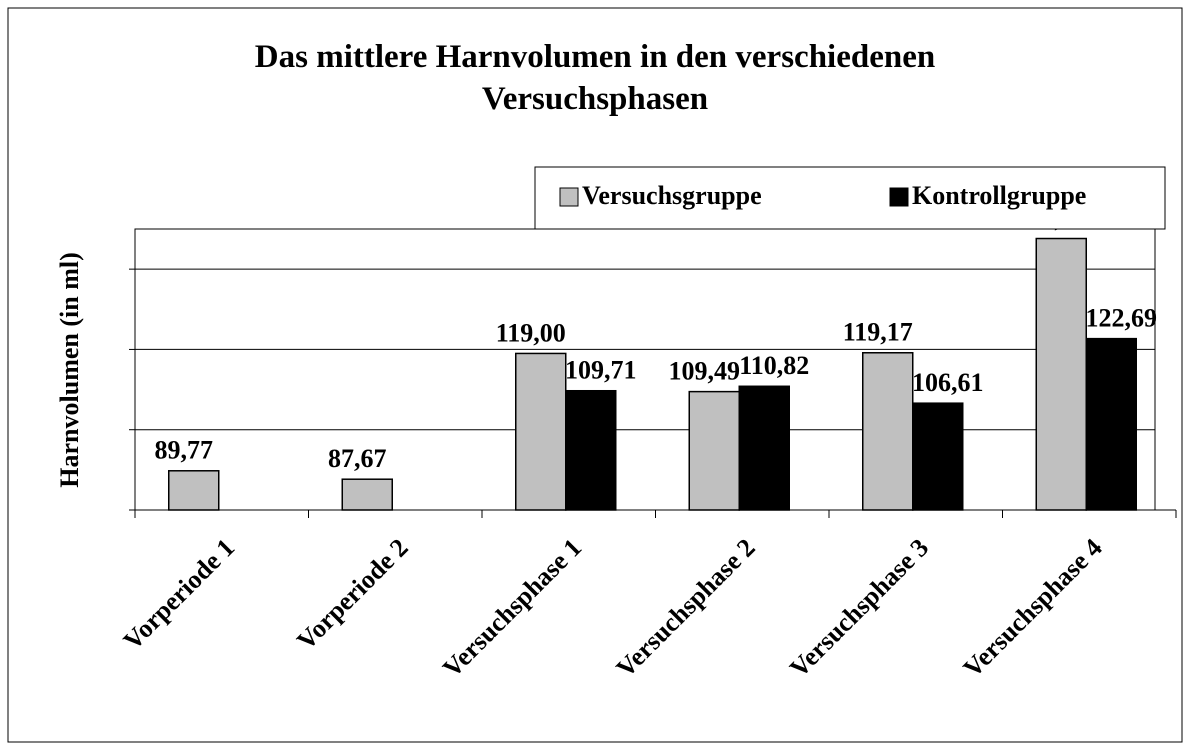  Describe the element at coordinates (601, 370) in the screenshot. I see `value-label: 109,71` at that location.